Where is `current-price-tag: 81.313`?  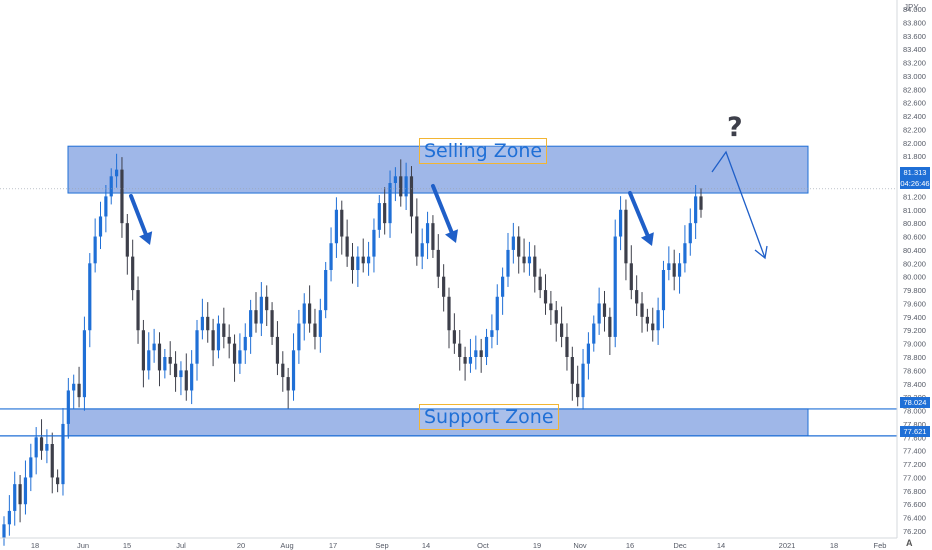 current-price-tag: 81.313 is located at coordinates (915, 172).